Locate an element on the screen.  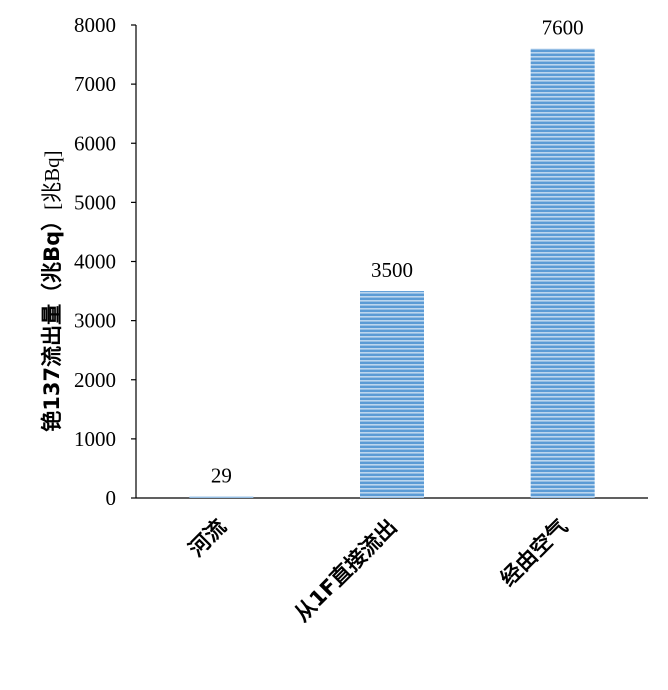
y-tick-label: 4000 is located at coordinates (95, 262).